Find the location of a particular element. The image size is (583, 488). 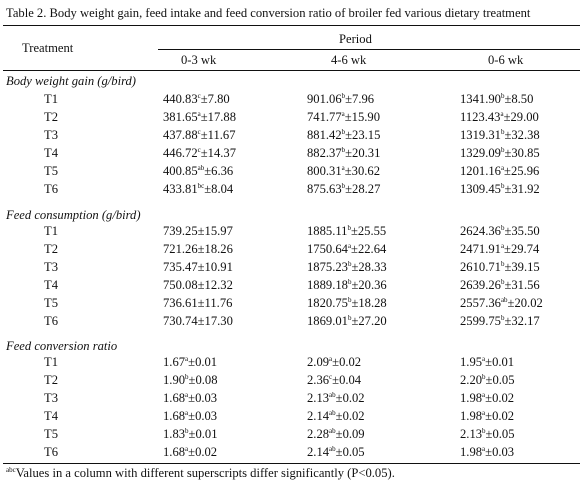

cell-error: ±18.26 is located at coordinates (215, 249).